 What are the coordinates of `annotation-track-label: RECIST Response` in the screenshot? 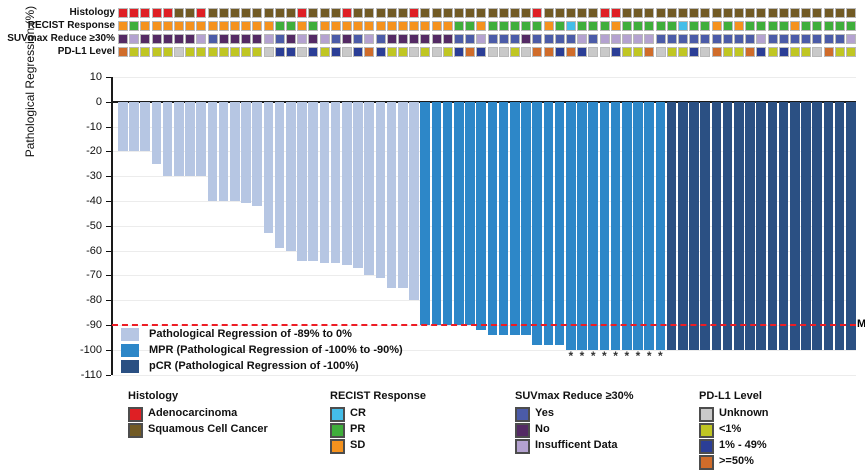 It's located at (71, 25).